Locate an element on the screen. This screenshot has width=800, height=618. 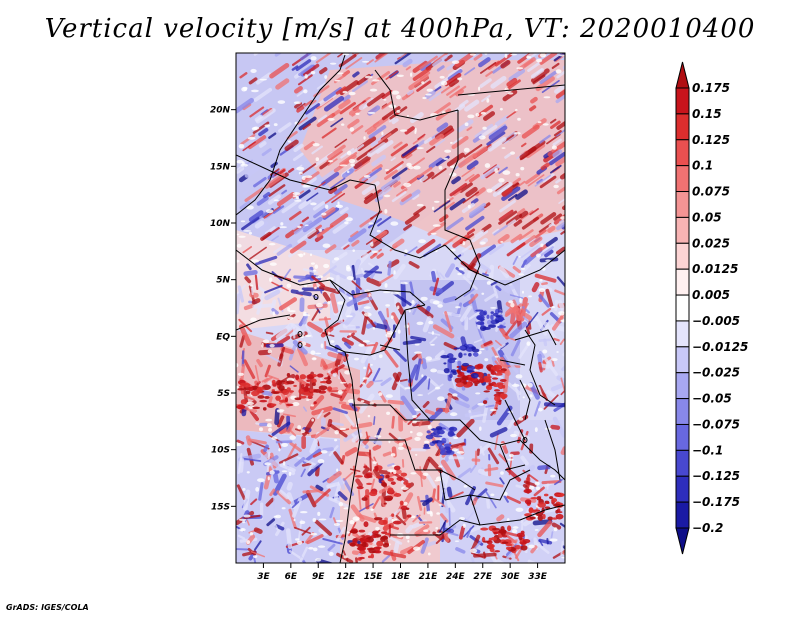
colorbar-label: −0.1 is located at coordinates (707, 450).